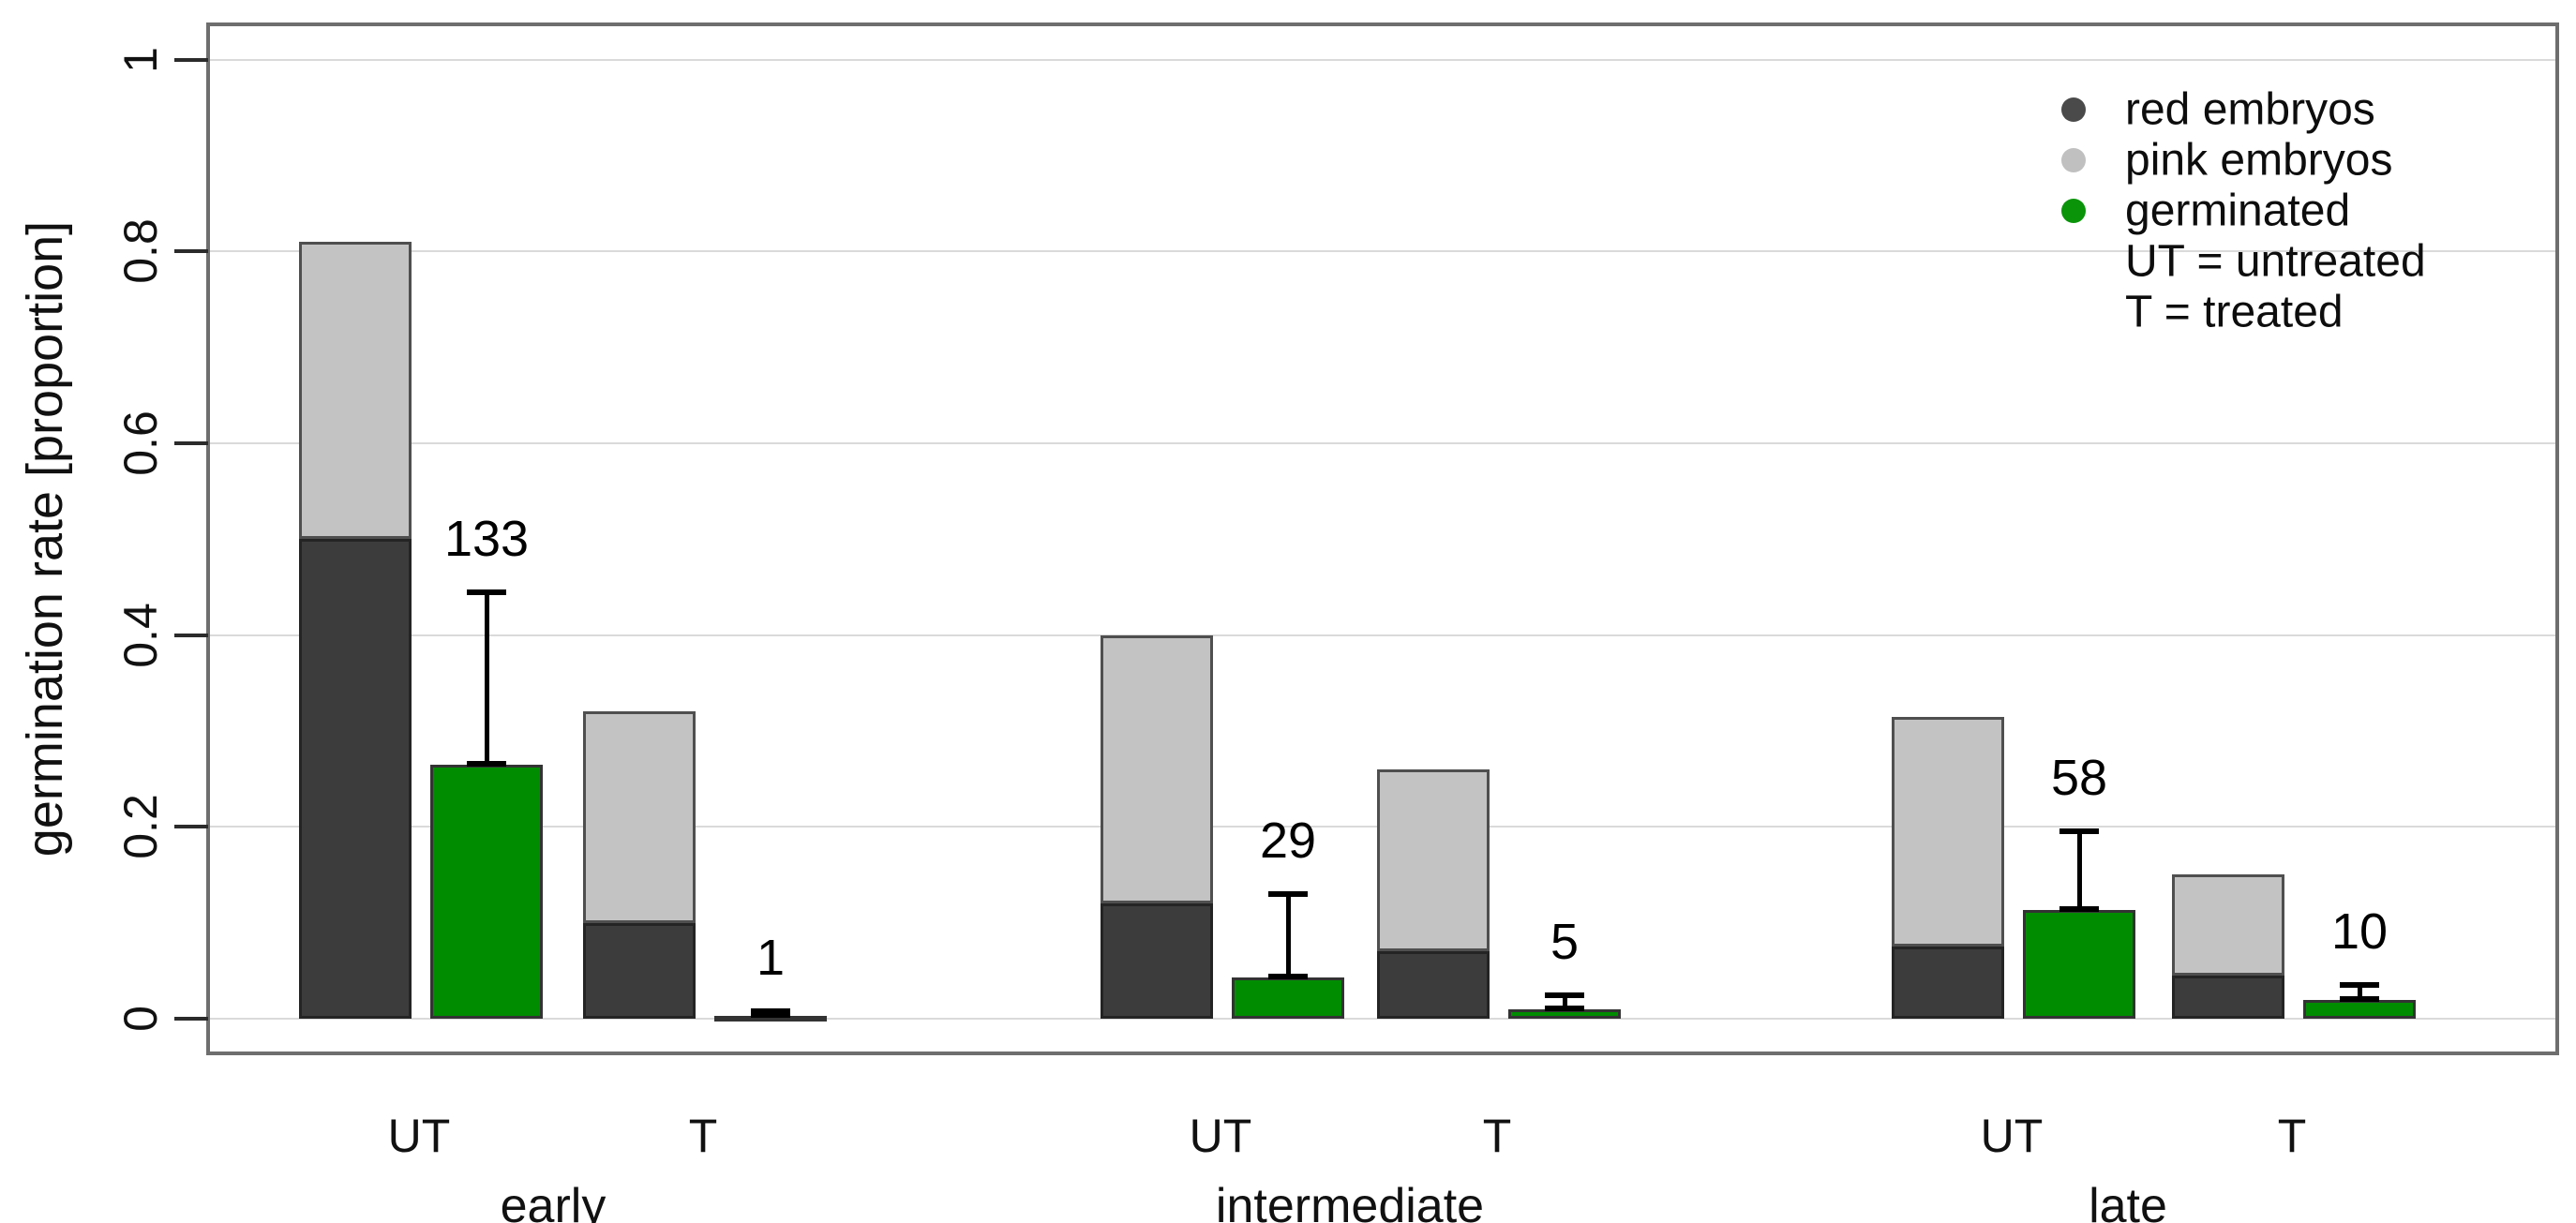 The image size is (2576, 1223). I want to click on bar-red-embryos-late-T, so click(2228, 997).